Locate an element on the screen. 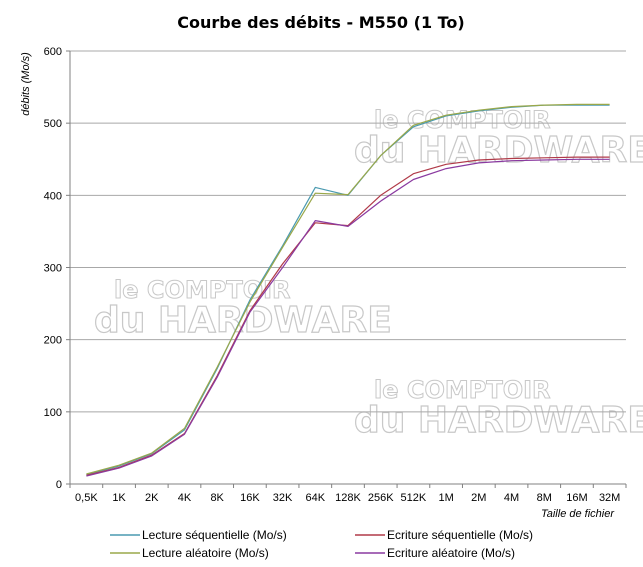 The image size is (643, 567). y-tick-label: 0 is located at coordinates (59, 485).